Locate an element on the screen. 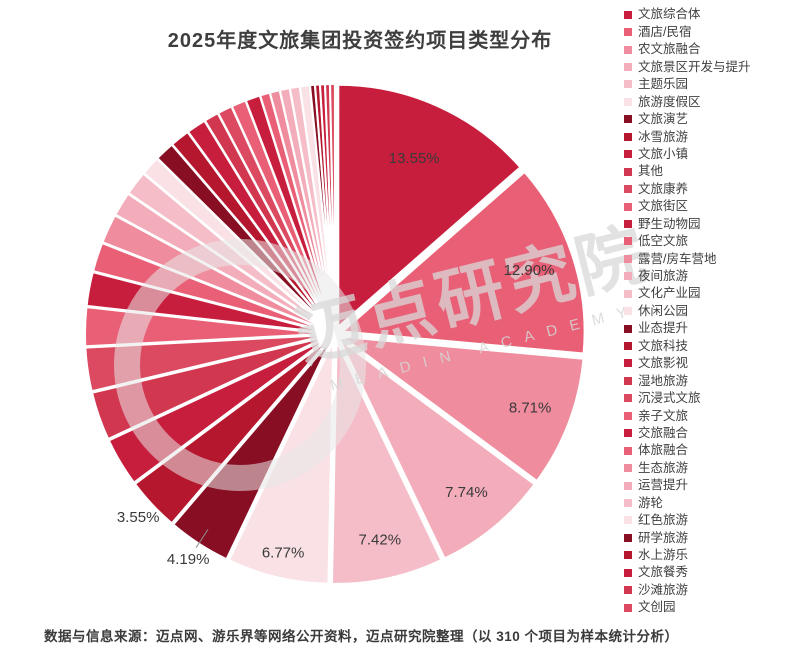  legend-label: 休闲公园 is located at coordinates (663, 310).